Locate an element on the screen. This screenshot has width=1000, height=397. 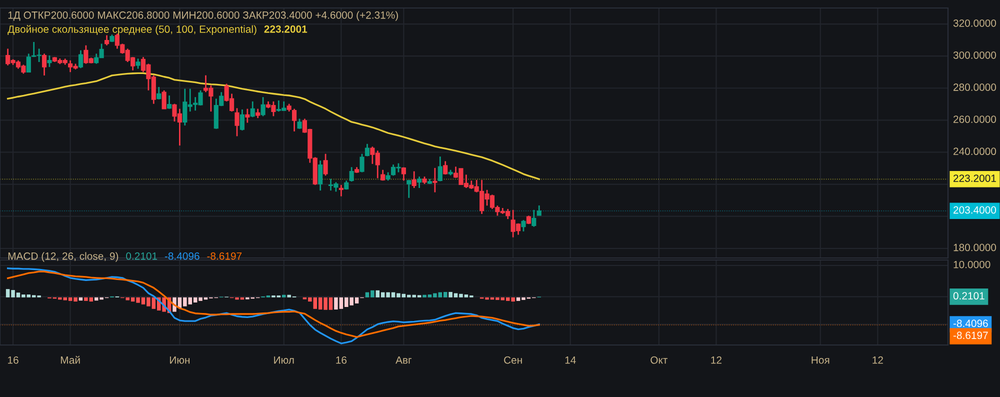
x-tick-label: Май is located at coordinates (70, 360).